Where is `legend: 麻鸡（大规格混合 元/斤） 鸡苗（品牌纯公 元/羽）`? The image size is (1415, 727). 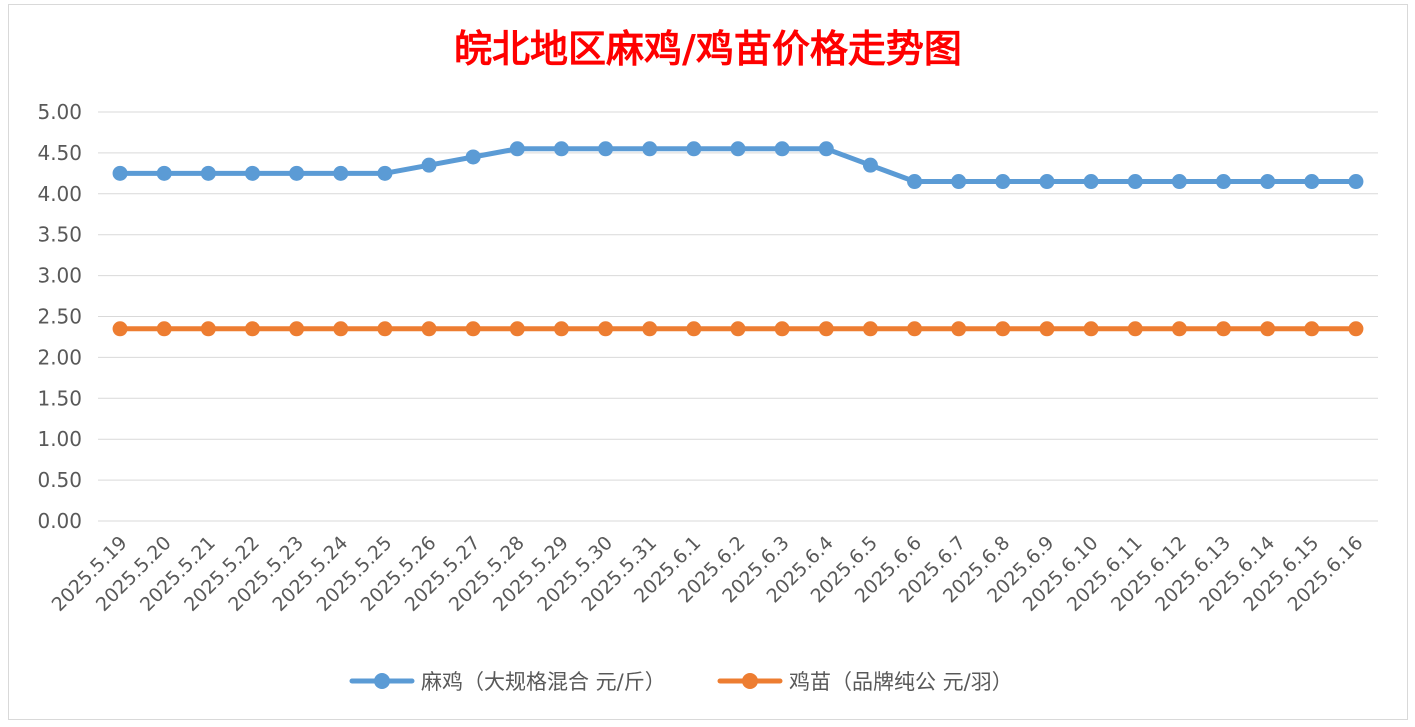
legend: 麻鸡（大规格混合 元/斤） 鸡苗（品牌纯公 元/羽） is located at coordinates (681, 682).